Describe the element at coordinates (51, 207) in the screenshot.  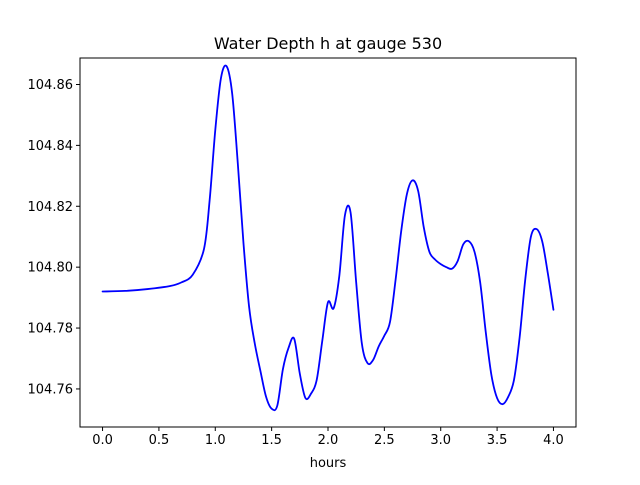
I see `y-tick-label: 104.82` at that location.